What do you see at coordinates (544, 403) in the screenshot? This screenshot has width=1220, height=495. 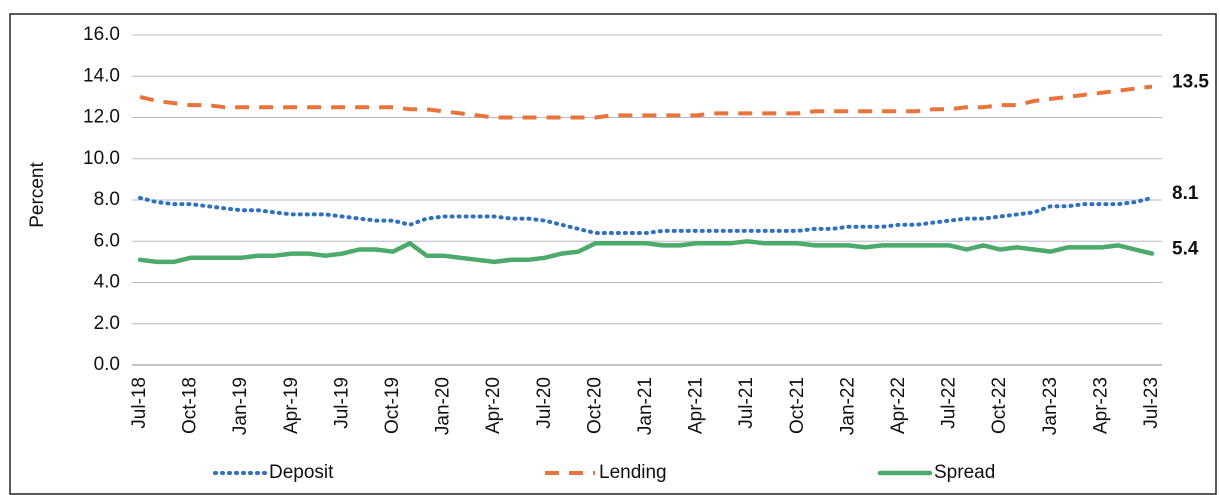 I see `x-tick-label: Jul-20` at bounding box center [544, 403].